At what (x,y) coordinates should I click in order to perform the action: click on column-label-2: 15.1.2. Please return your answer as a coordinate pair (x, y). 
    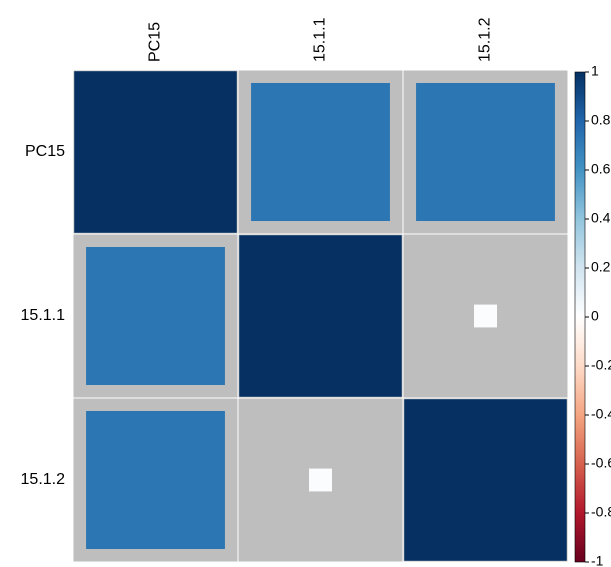
    Looking at the image, I should click on (485, 39).